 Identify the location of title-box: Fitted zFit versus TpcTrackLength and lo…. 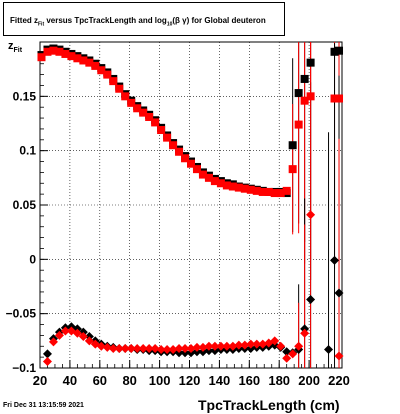
(144, 19).